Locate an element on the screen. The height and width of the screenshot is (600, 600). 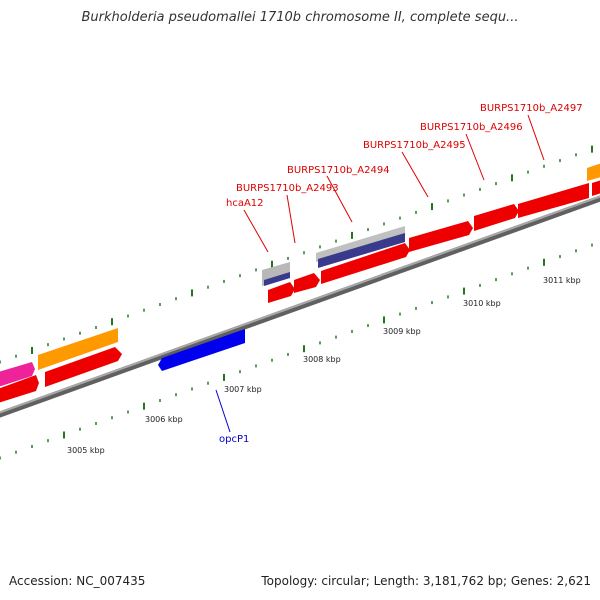
gene-label: BURPS1710b_A2495 is located at coordinates (414, 145).